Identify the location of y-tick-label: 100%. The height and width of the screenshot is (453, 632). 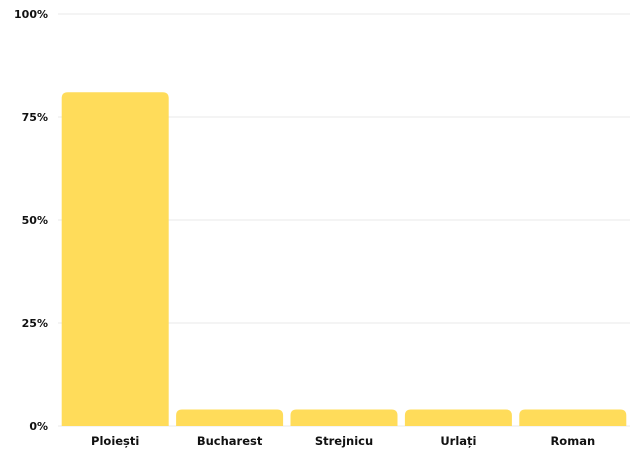
(31, 14).